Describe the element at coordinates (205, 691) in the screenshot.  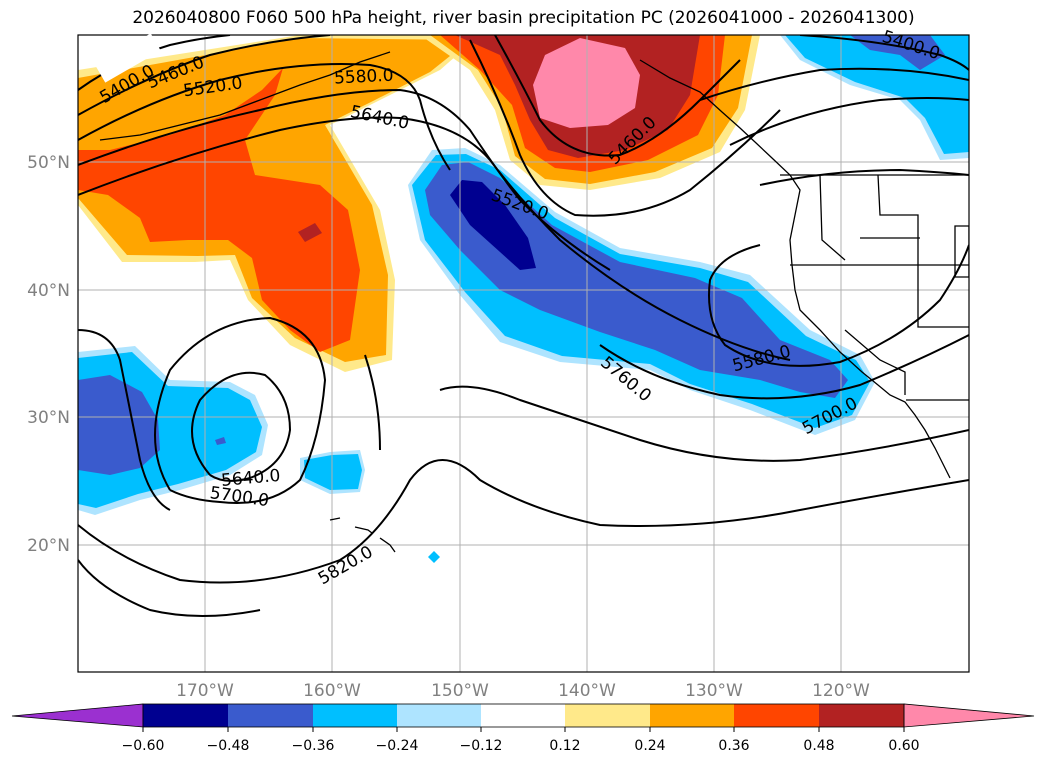
I see `lon-label-170w: 170°W` at that location.